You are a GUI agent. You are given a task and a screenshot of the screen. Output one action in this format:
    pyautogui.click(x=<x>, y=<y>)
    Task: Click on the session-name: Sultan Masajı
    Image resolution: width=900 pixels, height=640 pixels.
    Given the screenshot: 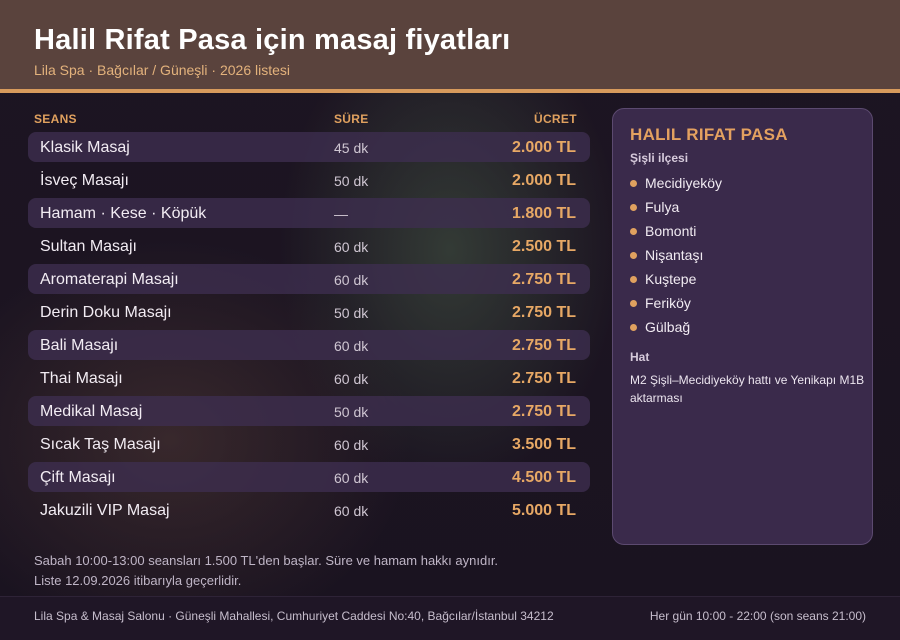 What is the action you would take?
    pyautogui.click(x=88, y=246)
    